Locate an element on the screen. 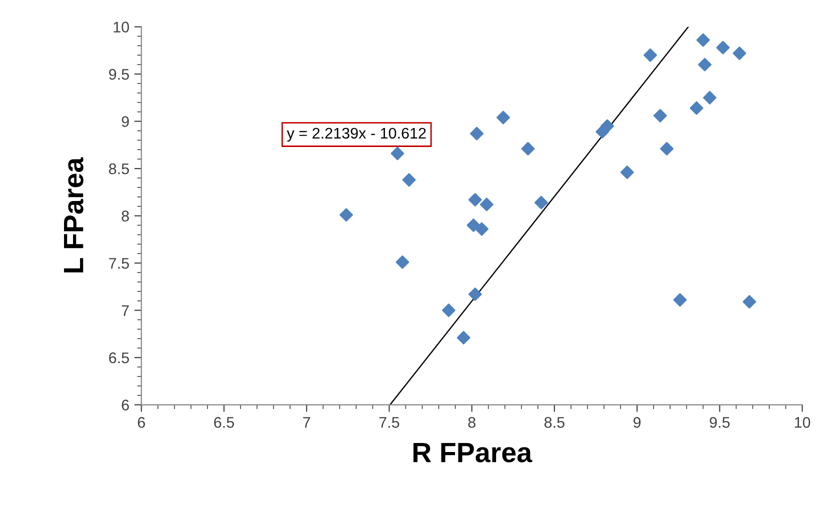 This screenshot has height=506, width=822. x-tick-label: 7.5 is located at coordinates (389, 422).